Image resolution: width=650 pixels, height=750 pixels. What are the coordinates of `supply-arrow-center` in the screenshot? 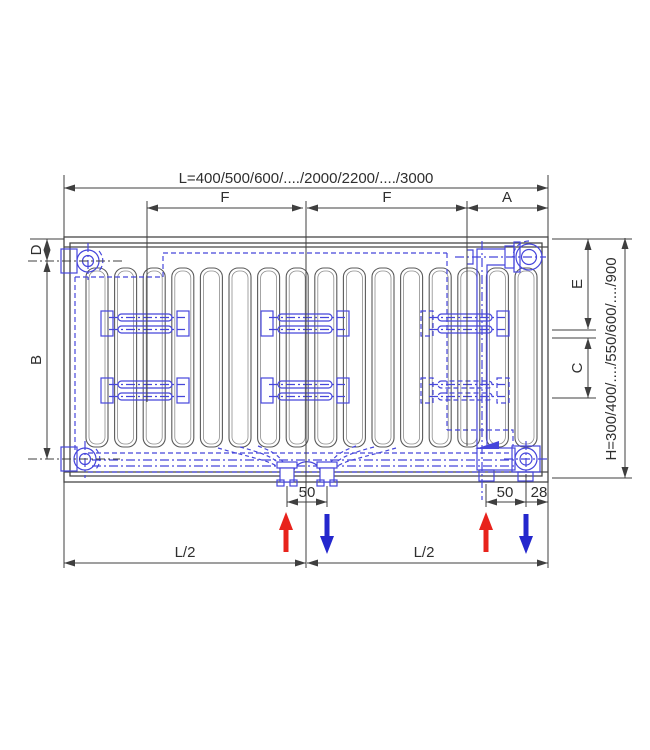 It's located at (286, 532).